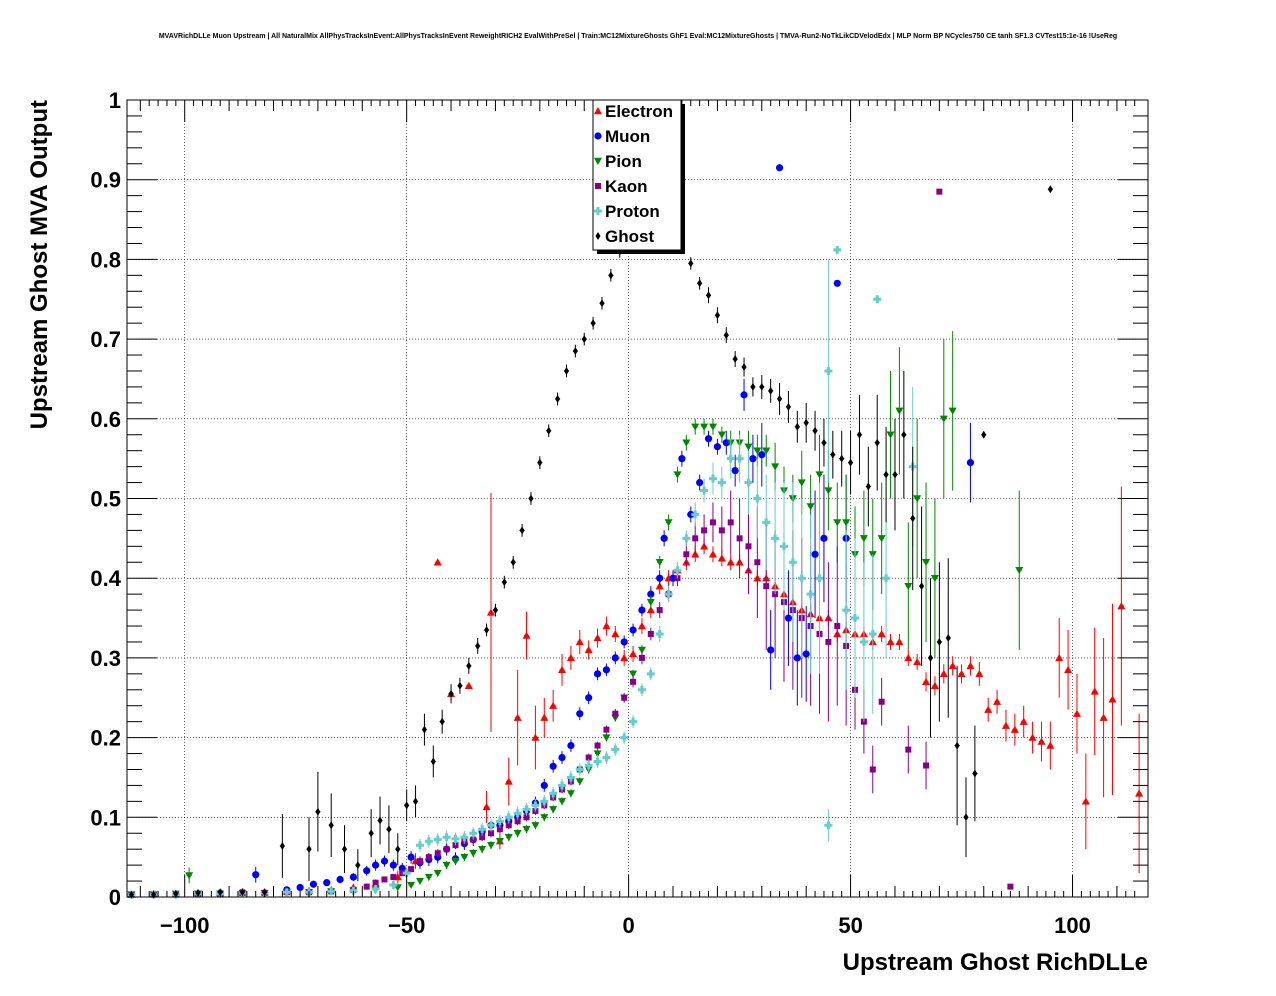  I want to click on legend: Electron Muon Pion Kaon Proton Ghost, so click(638, 176).